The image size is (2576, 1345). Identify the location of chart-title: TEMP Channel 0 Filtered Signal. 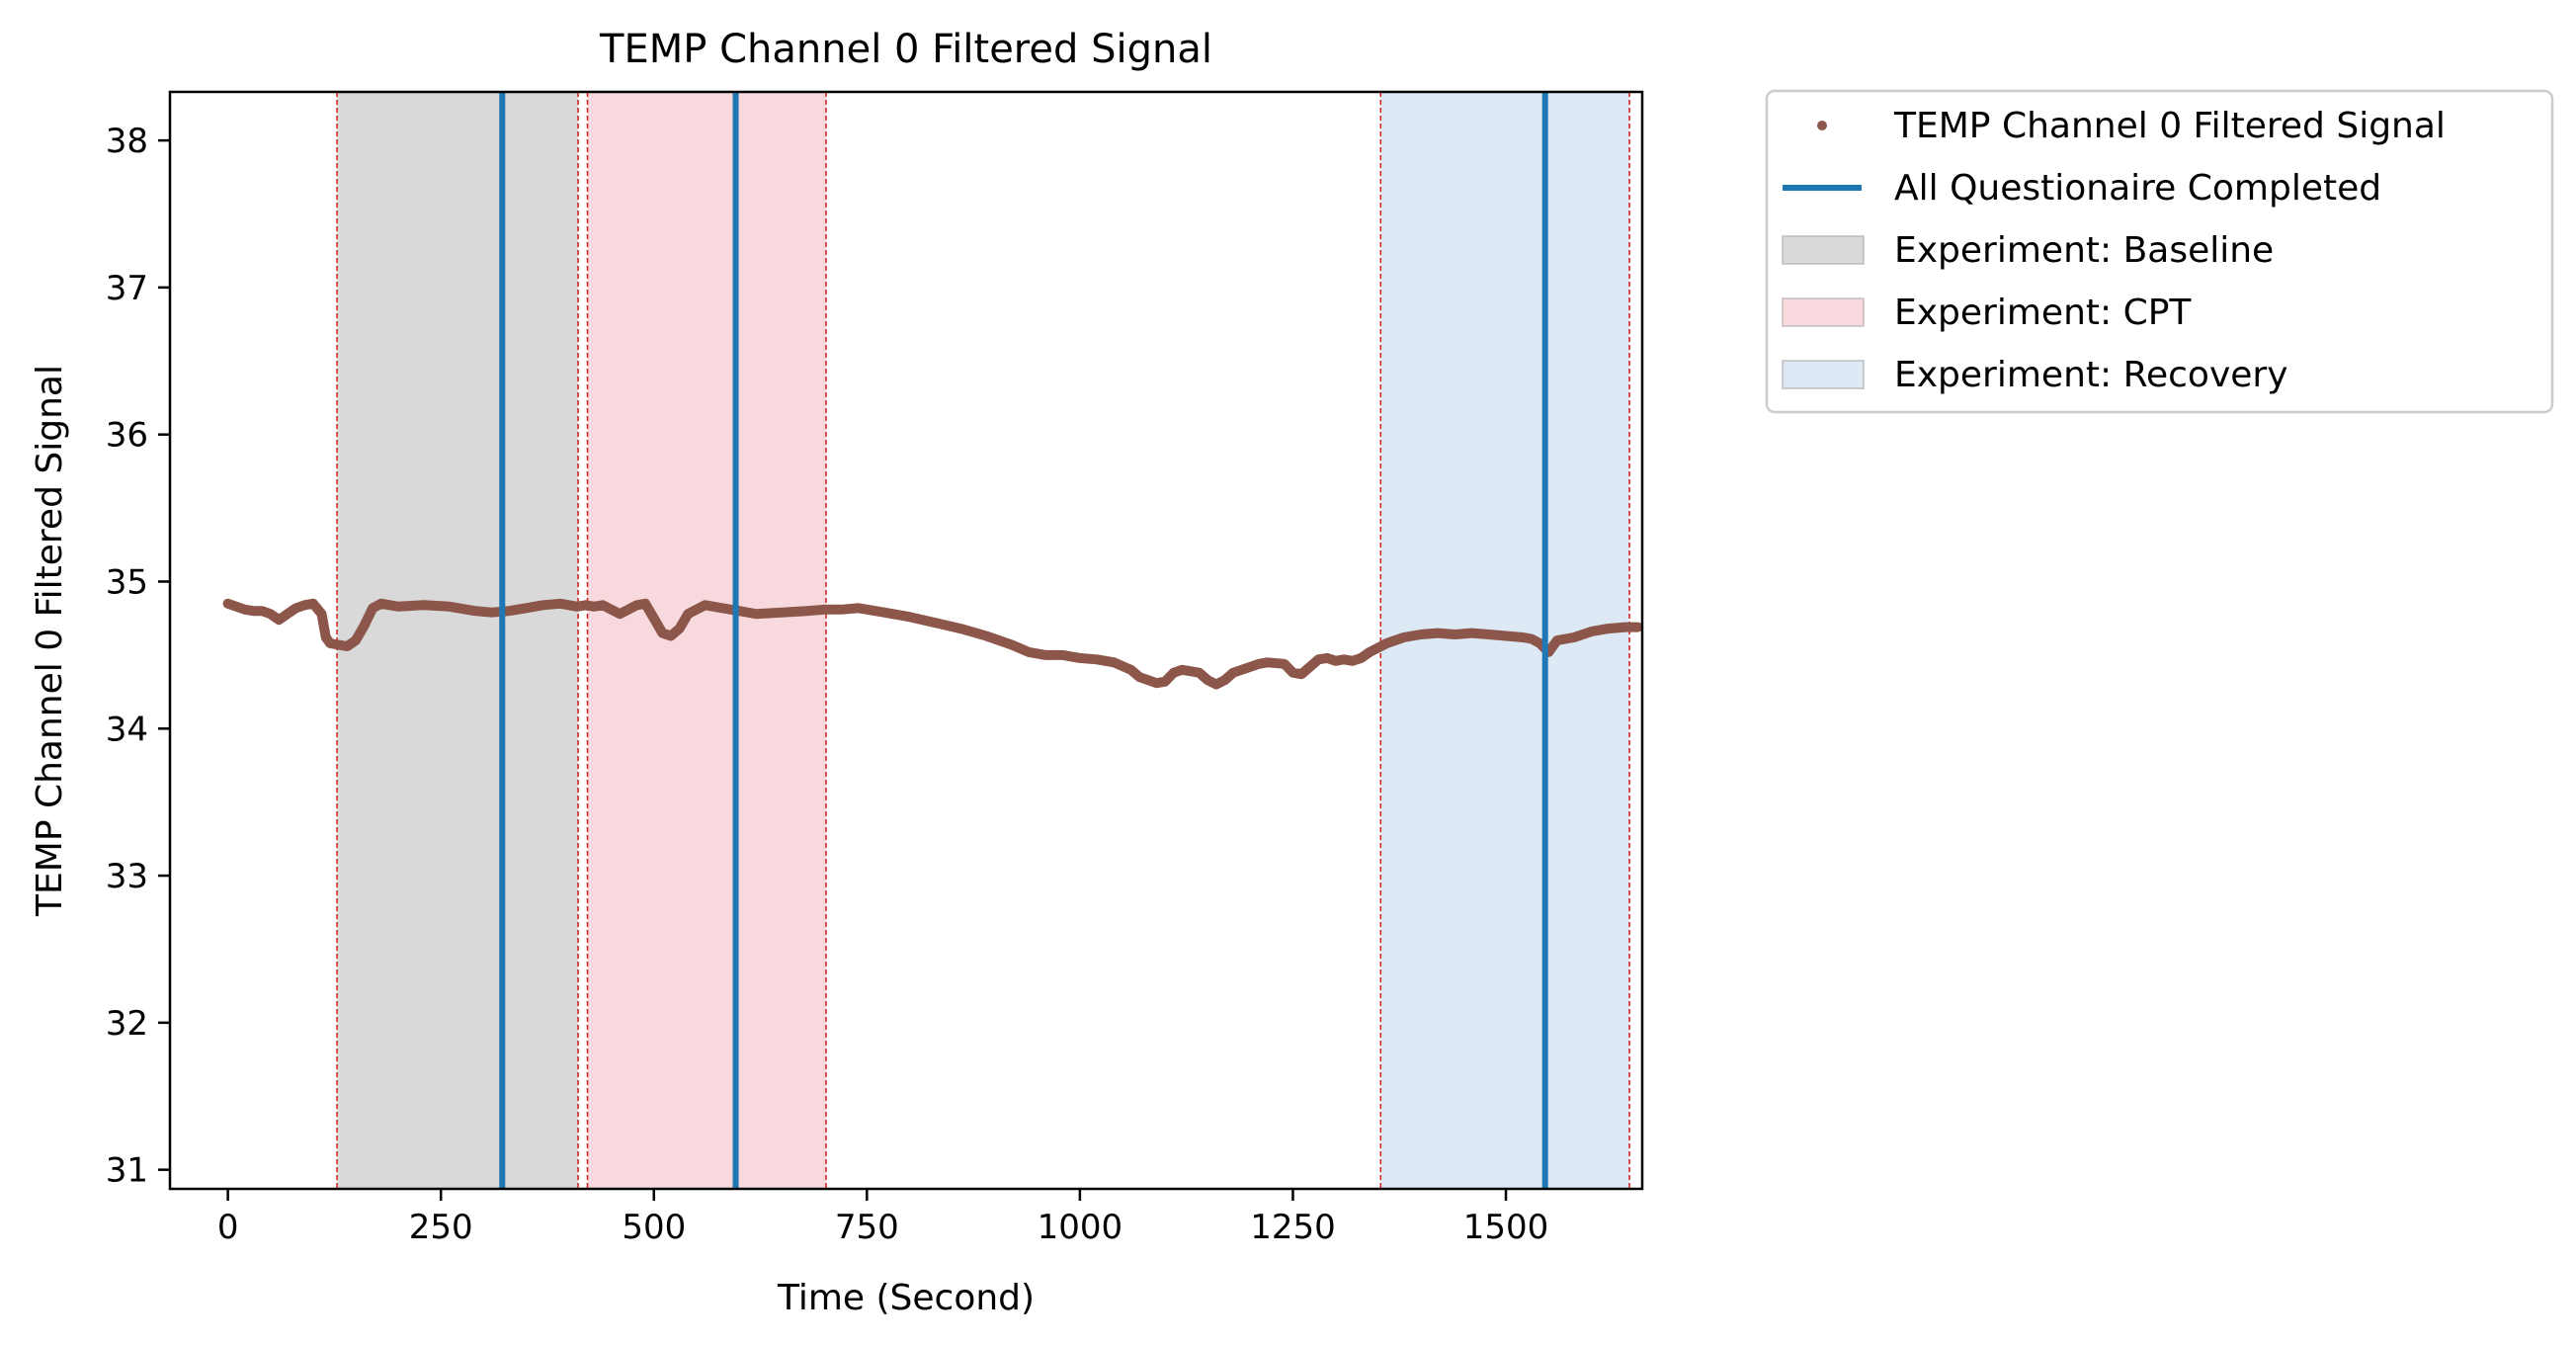
(905, 49).